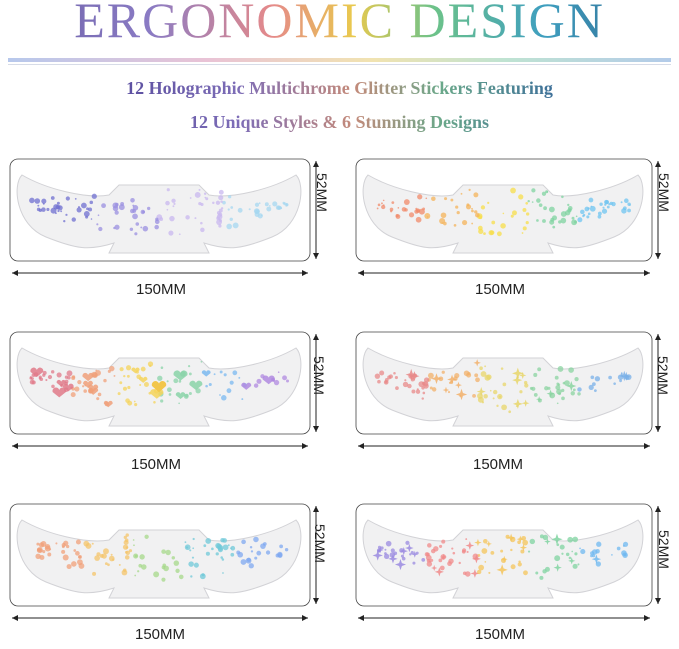  Describe the element at coordinates (339, 64) in the screenshot. I see `title-divider-line` at that location.